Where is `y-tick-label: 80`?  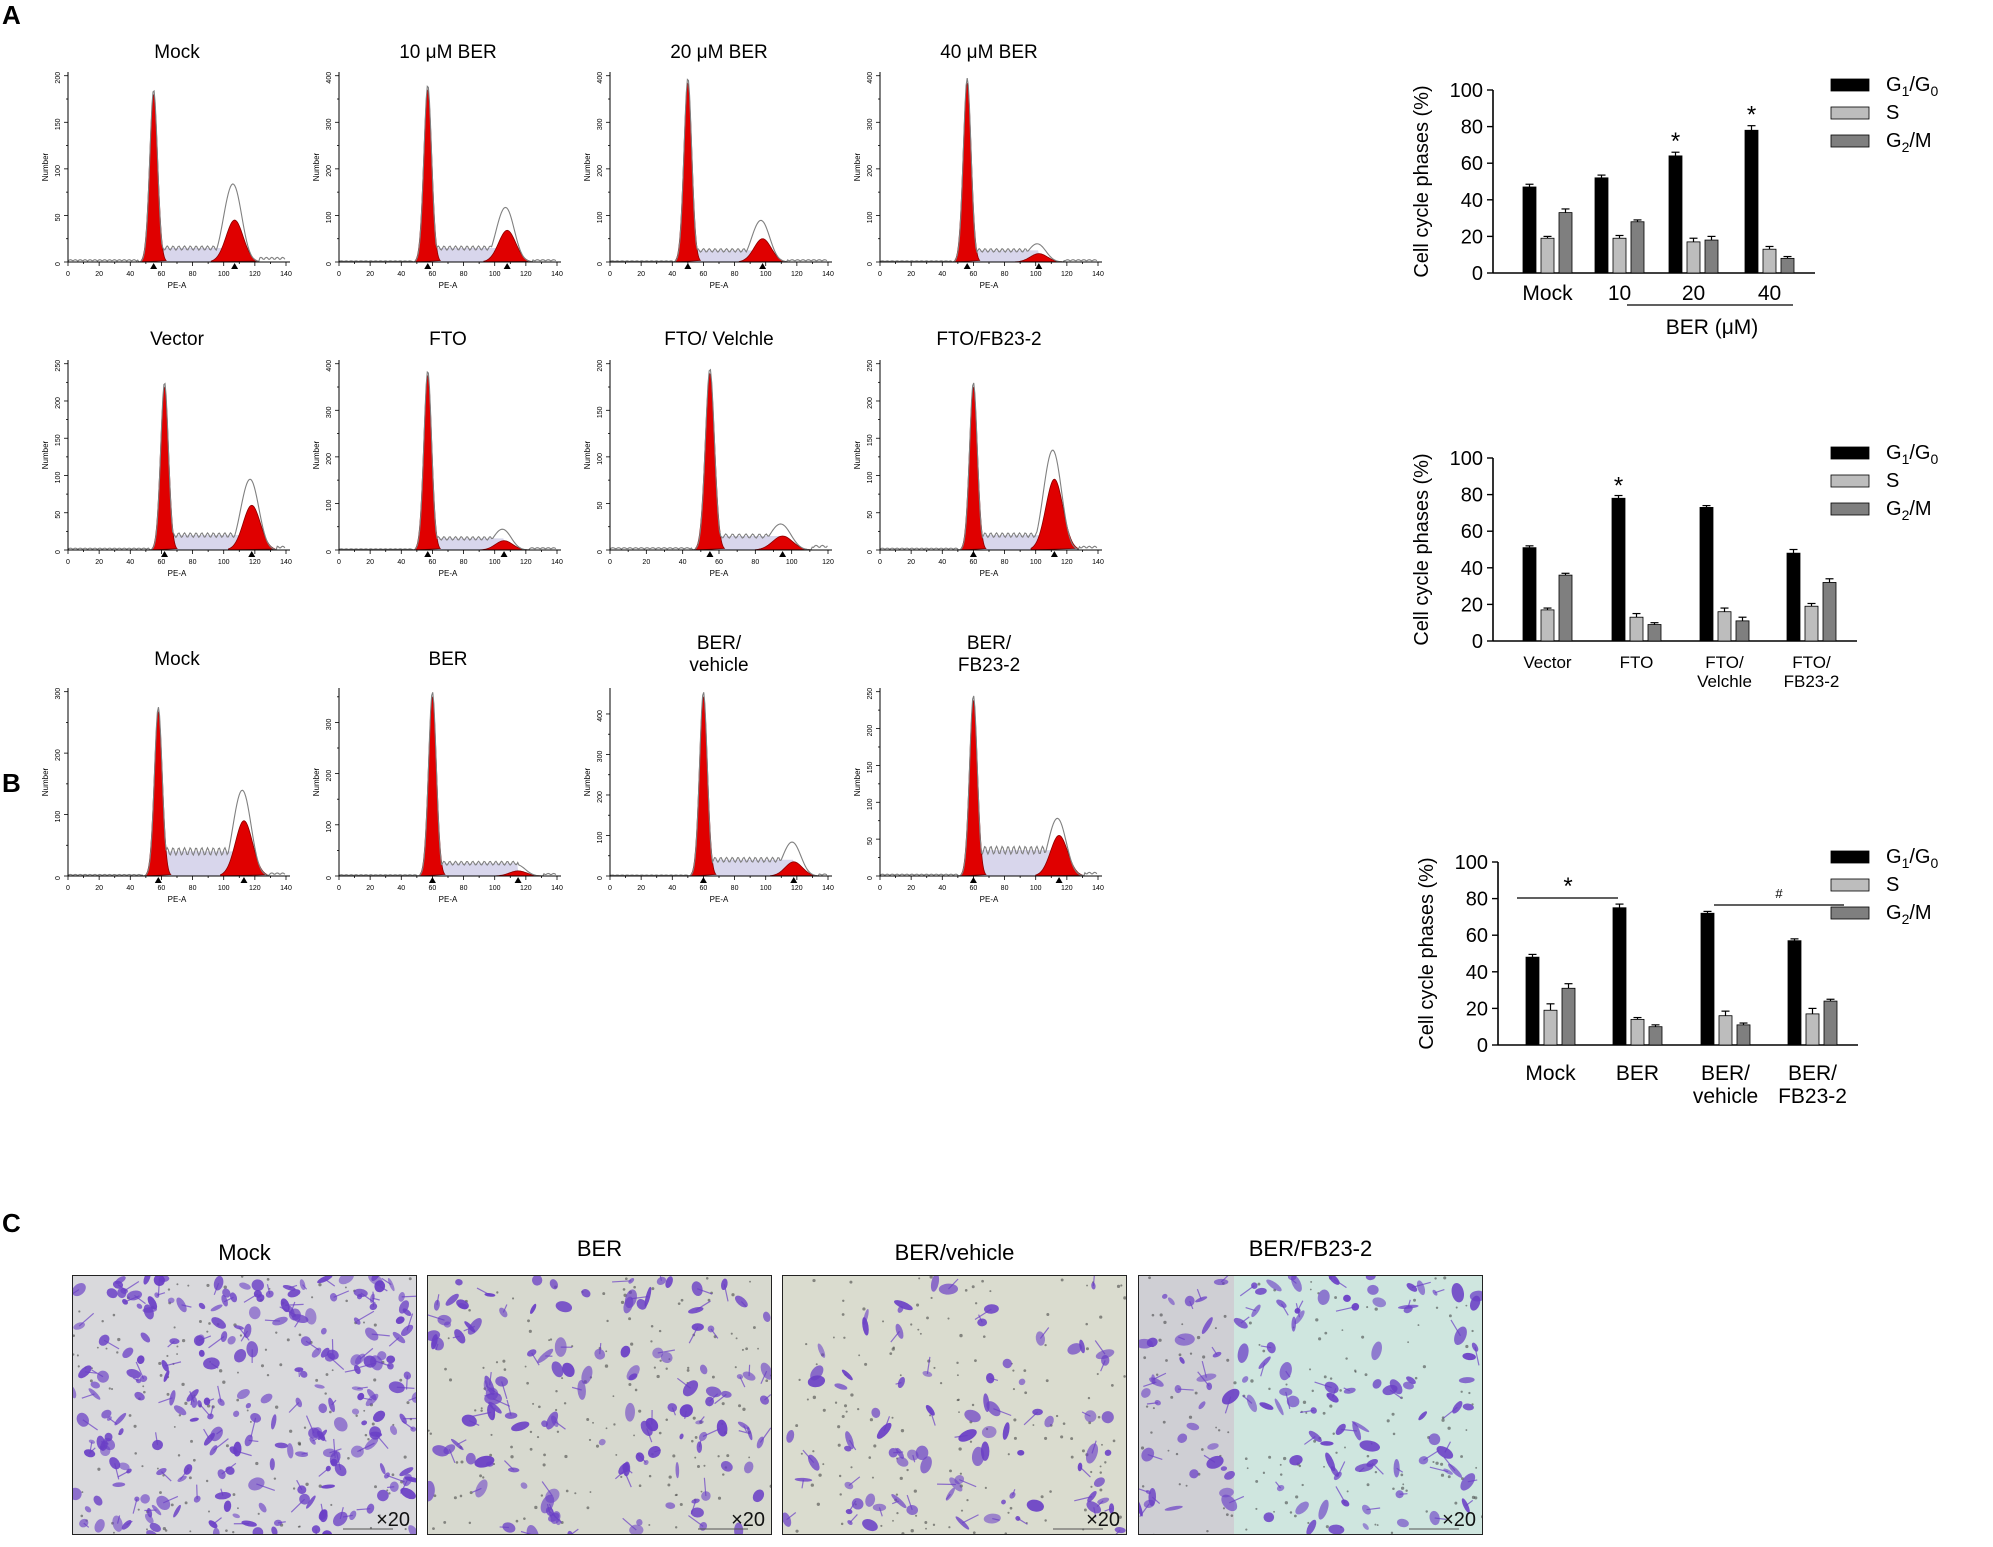 y-tick-label: 80 is located at coordinates (1472, 128).